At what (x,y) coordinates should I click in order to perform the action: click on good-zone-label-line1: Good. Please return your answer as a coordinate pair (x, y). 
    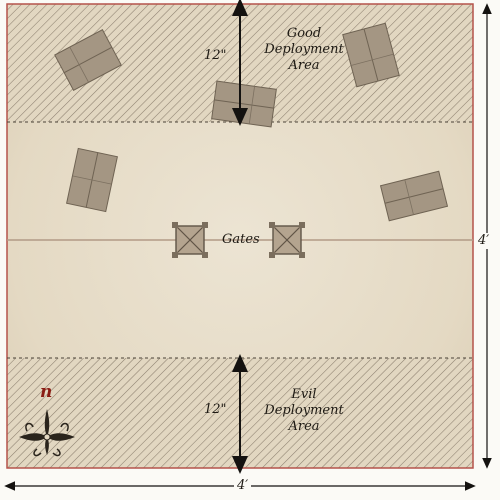
    Looking at the image, I should click on (304, 33).